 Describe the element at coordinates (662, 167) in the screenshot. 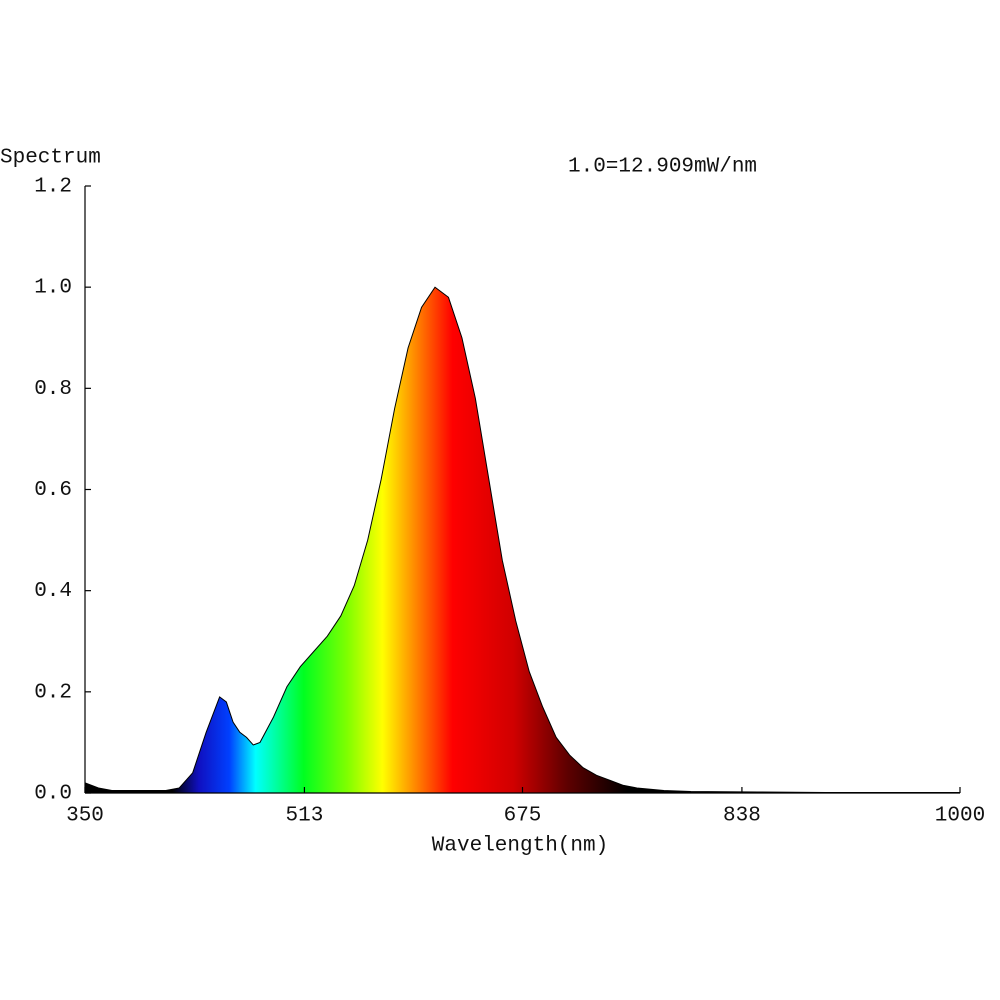

I see `annotation: 1.0=12.909mW/nm` at that location.